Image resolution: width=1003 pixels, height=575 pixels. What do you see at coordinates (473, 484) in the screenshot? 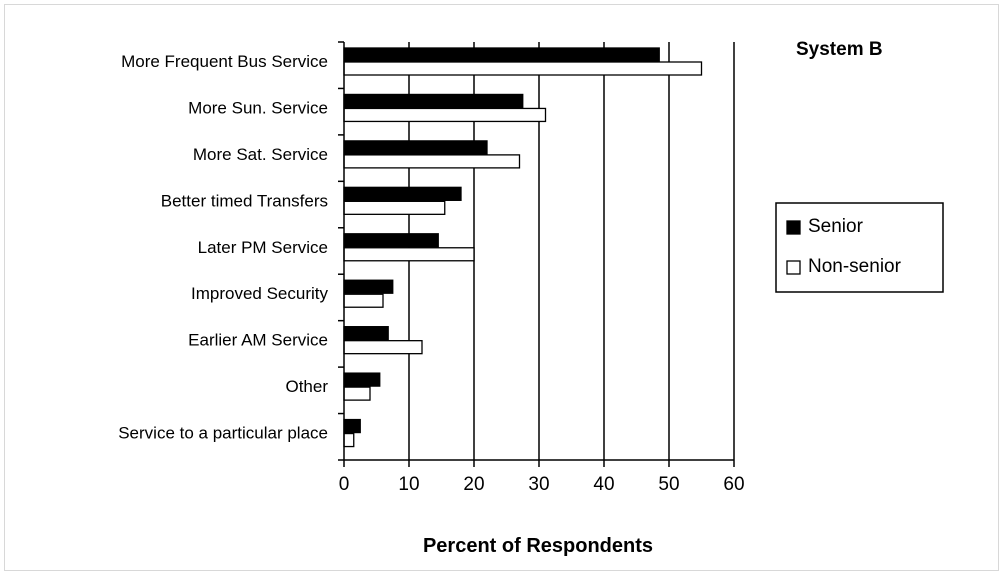
I see `x-tick-label: 20` at bounding box center [473, 484].